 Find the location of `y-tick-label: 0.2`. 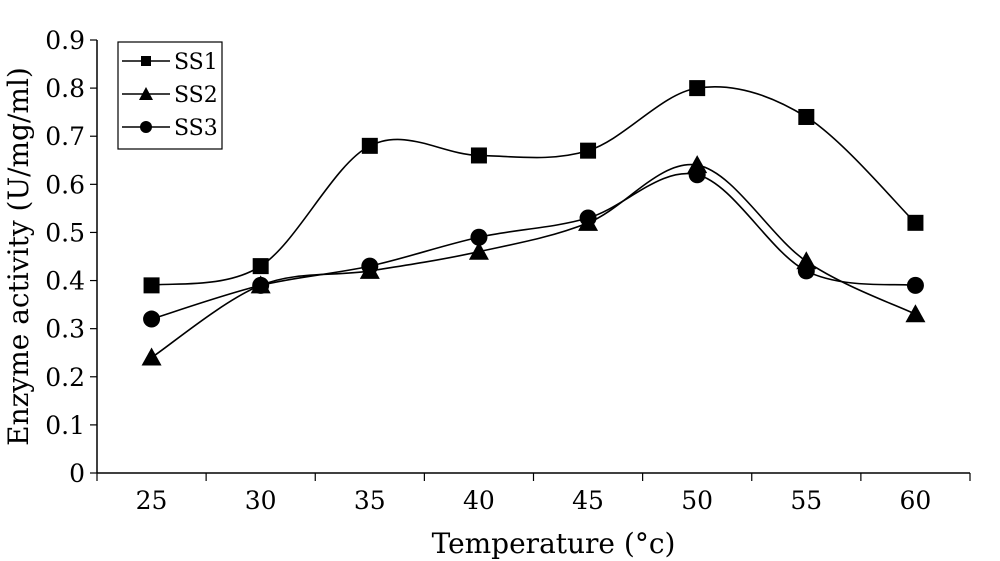

y-tick-label: 0.2 is located at coordinates (65, 377).